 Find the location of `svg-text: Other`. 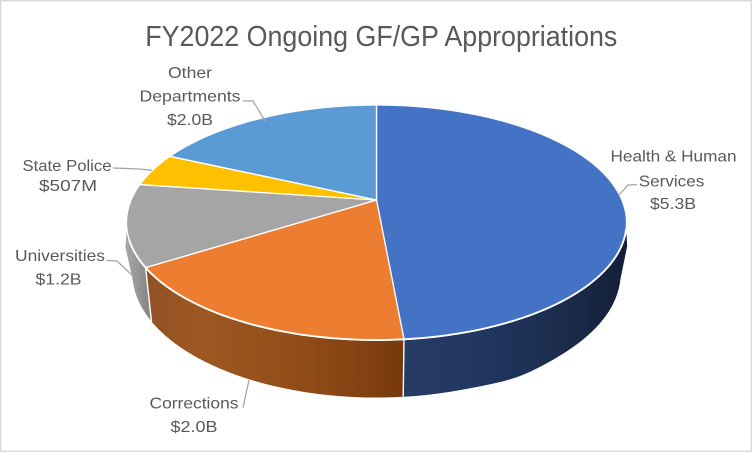

svg-text: Other is located at coordinates (190, 73).